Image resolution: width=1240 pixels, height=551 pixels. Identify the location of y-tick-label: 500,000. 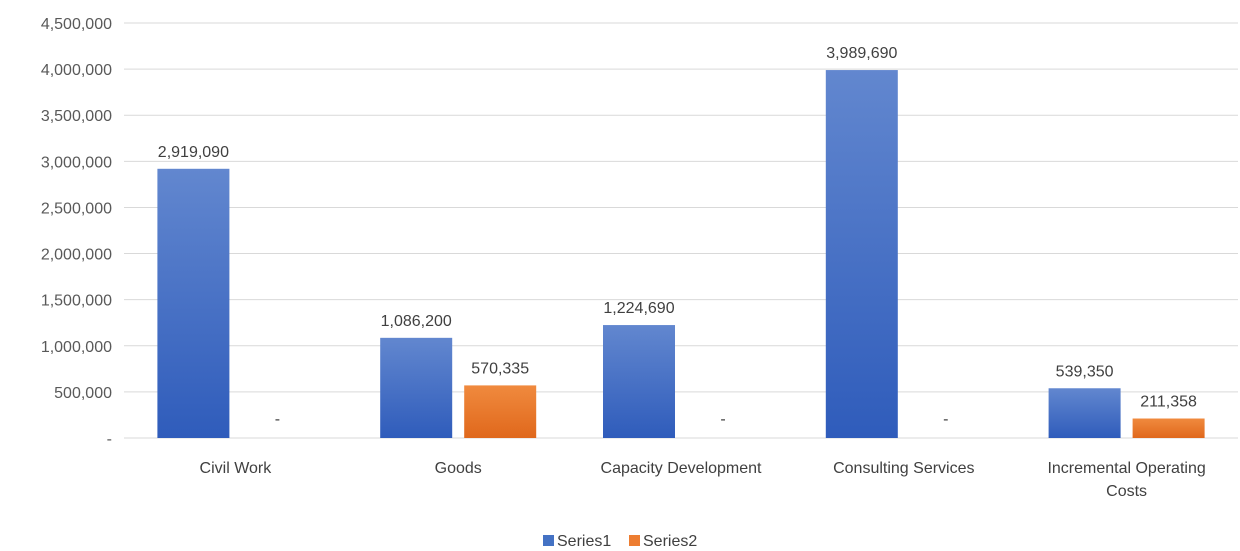
(83, 393).